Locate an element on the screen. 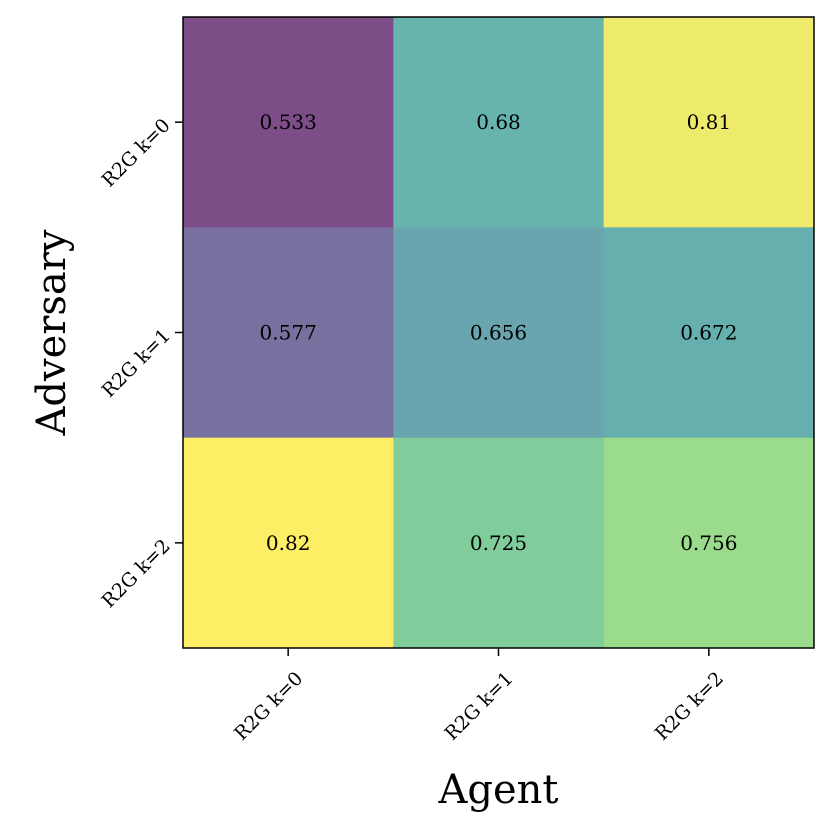  x-axis-ticks: R2G k=0 R2G k=1 R2G k=2 is located at coordinates (479, 696).